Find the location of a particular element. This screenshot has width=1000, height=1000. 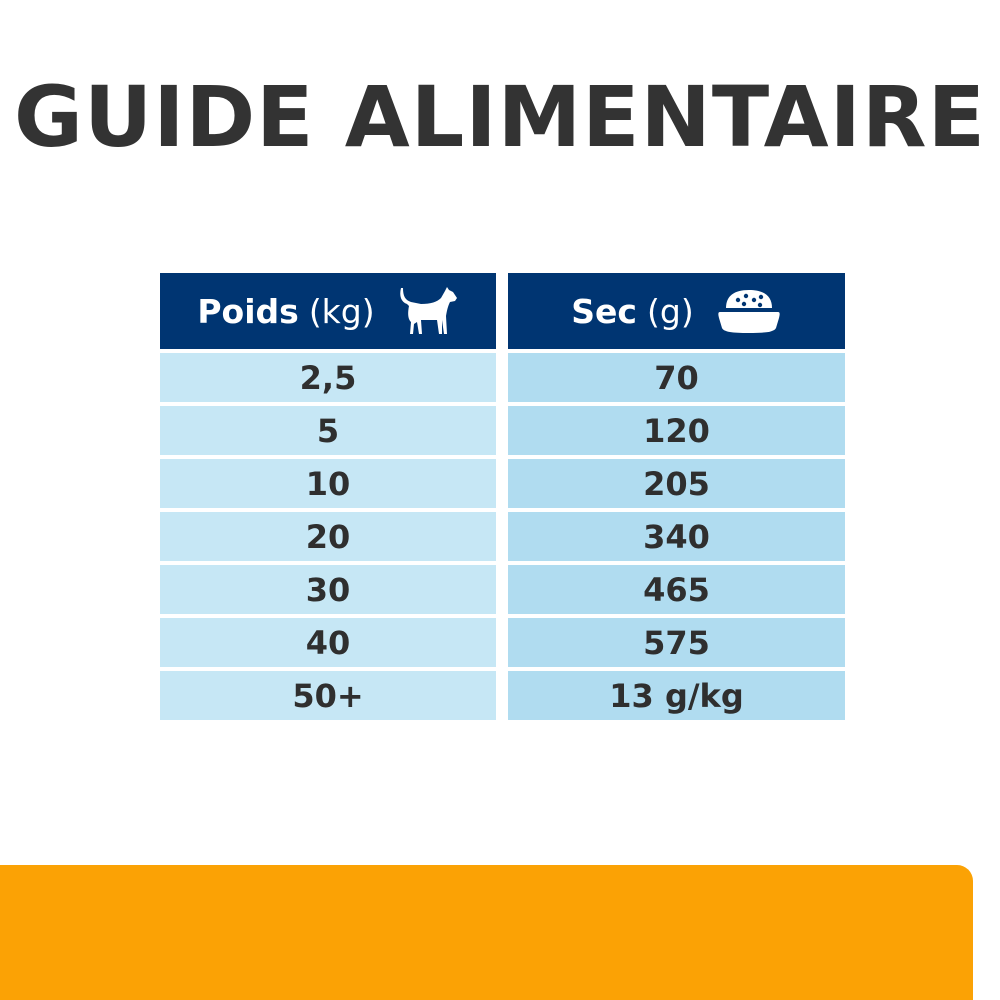

dry-amount-cell: 70 is located at coordinates (676, 377).